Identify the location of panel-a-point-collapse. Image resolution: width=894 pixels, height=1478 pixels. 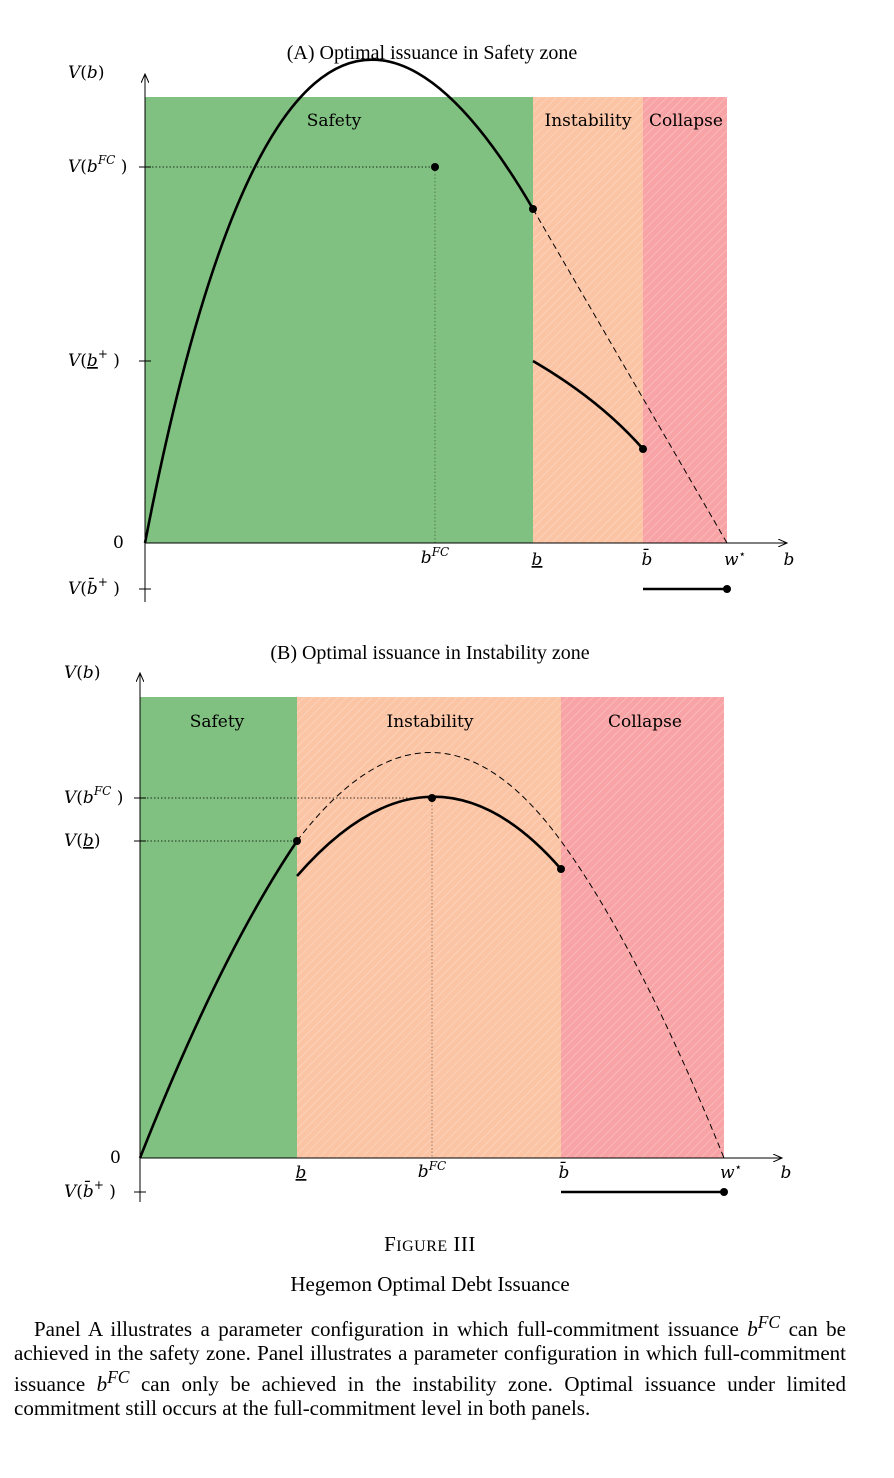
(727, 589).